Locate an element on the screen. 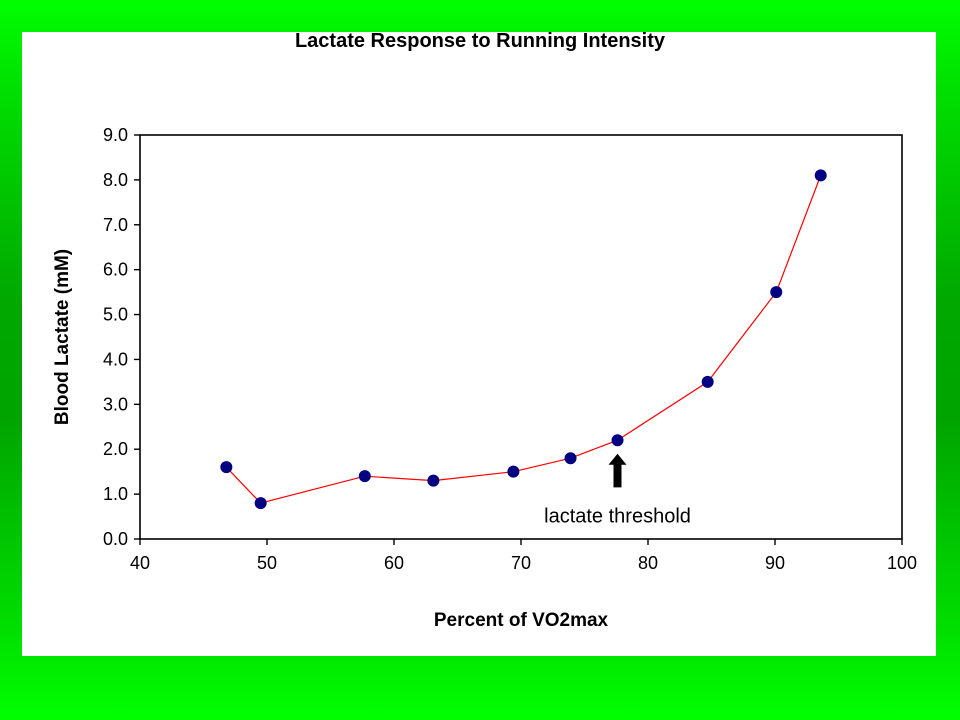 The height and width of the screenshot is (720, 960). annotation-label: lactate threshold is located at coordinates (617, 516).